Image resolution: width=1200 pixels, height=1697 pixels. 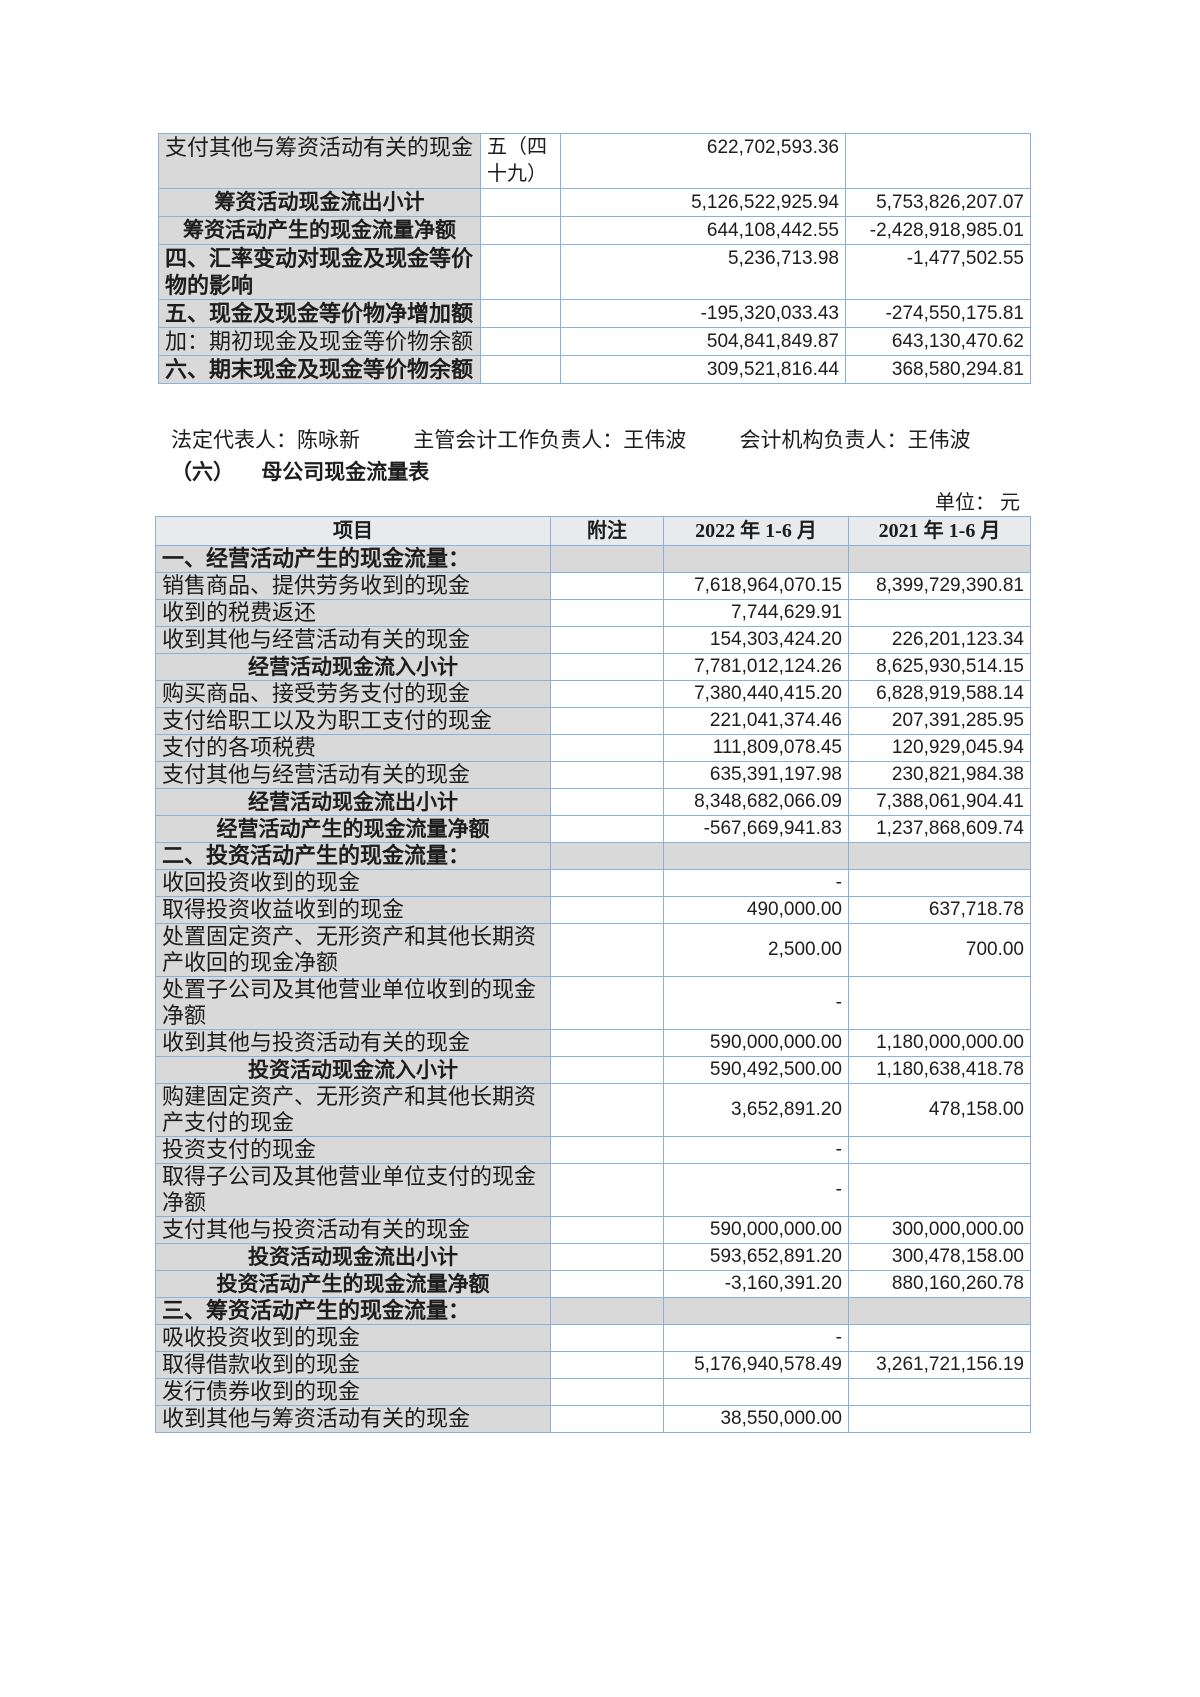 I want to click on amount-2022: 590,492,500.00, so click(x=756, y=1070).